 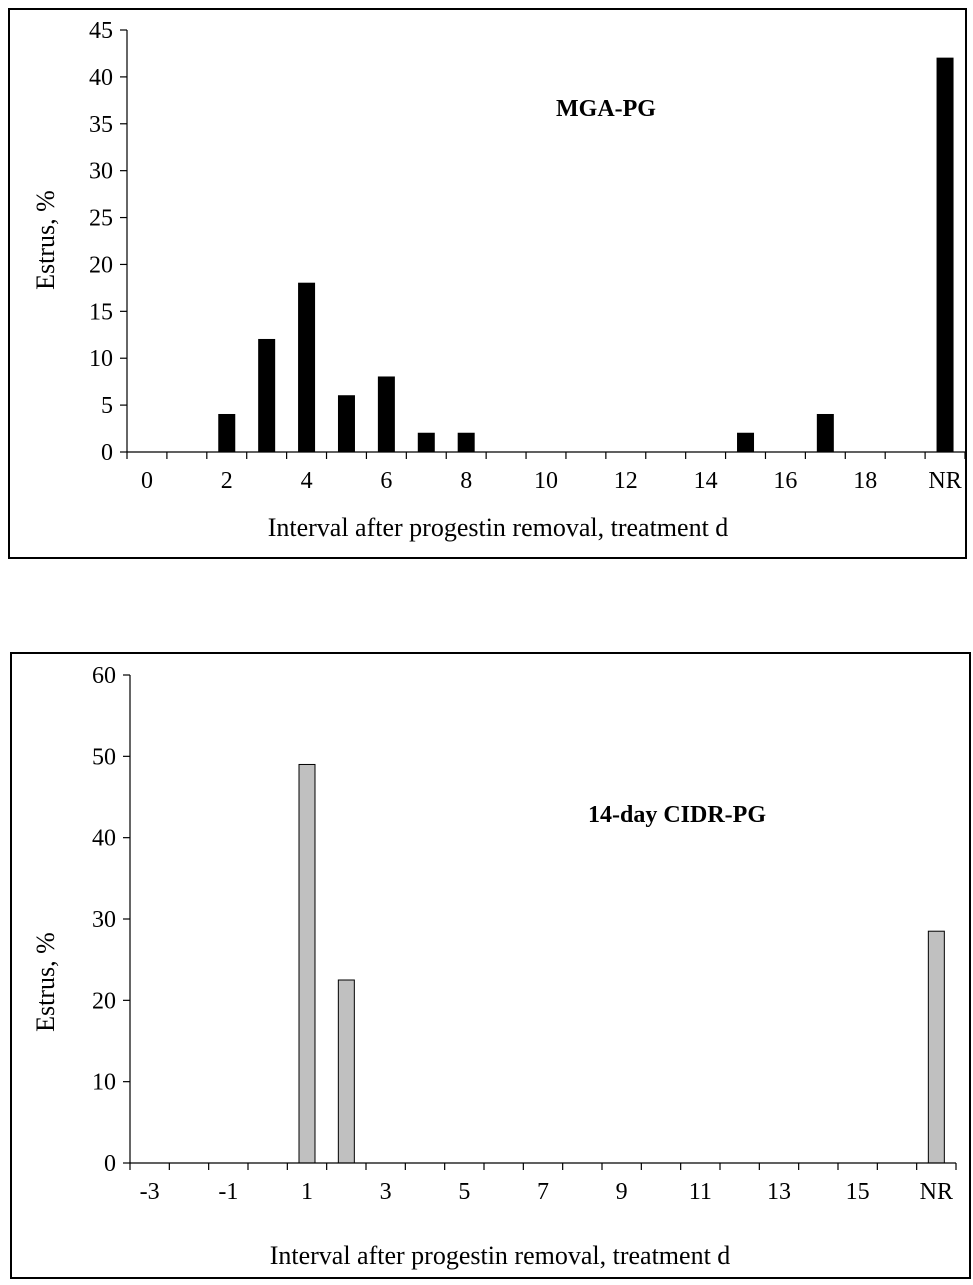 What do you see at coordinates (626, 481) in the screenshot?
I see `x-tick-label: 12` at bounding box center [626, 481].